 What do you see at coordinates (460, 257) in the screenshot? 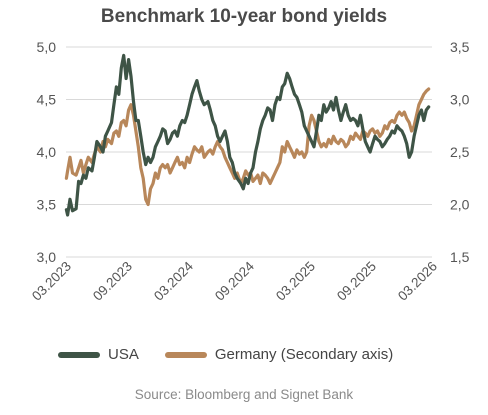
I see `y-right-tick-label: 1,5` at bounding box center [460, 257].